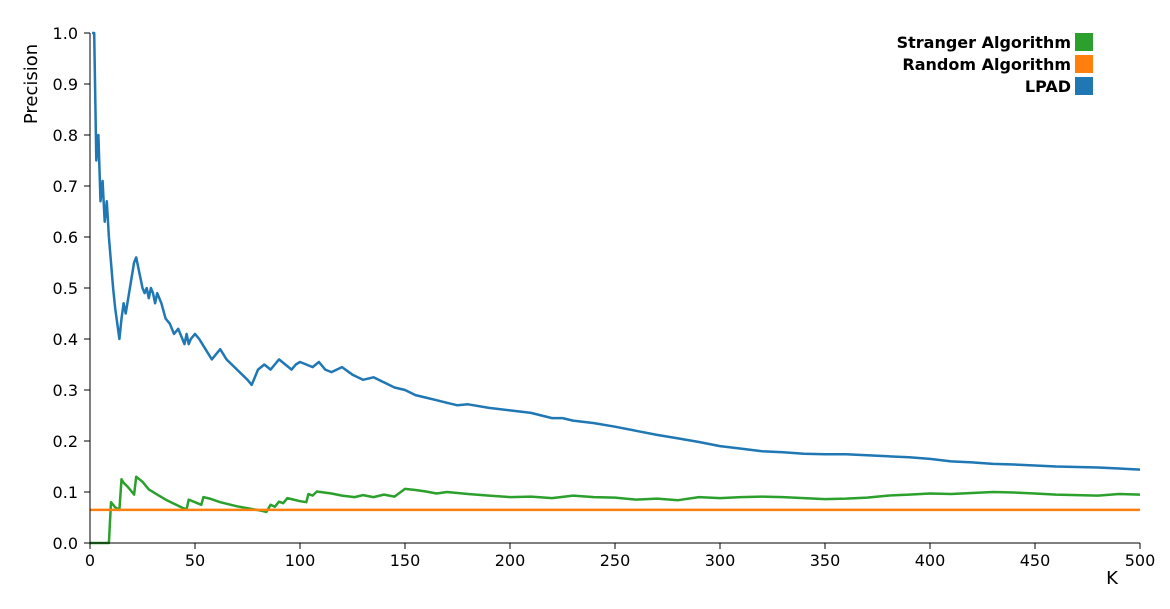 The height and width of the screenshot is (609, 1170). What do you see at coordinates (65, 237) in the screenshot?
I see `y-tick-label: 0.6` at bounding box center [65, 237].